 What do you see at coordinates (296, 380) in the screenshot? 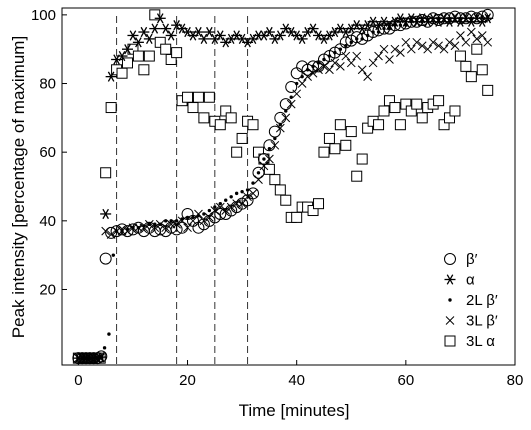
I see `x-tick-label: 40` at bounding box center [296, 380].